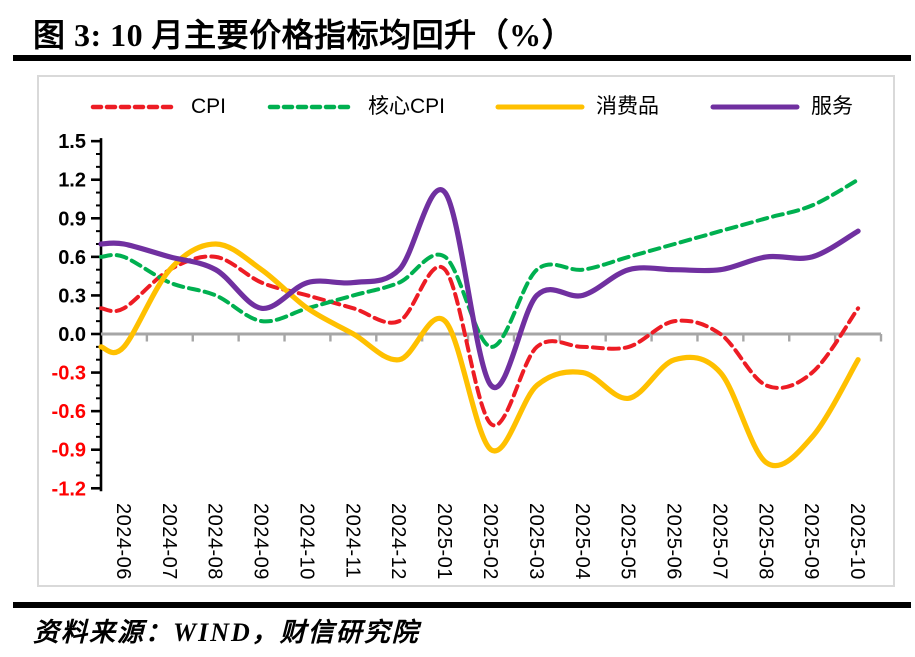 The width and height of the screenshot is (915, 657). What do you see at coordinates (674, 541) in the screenshot?
I see `x-tick-label: 2025-06` at bounding box center [674, 541].